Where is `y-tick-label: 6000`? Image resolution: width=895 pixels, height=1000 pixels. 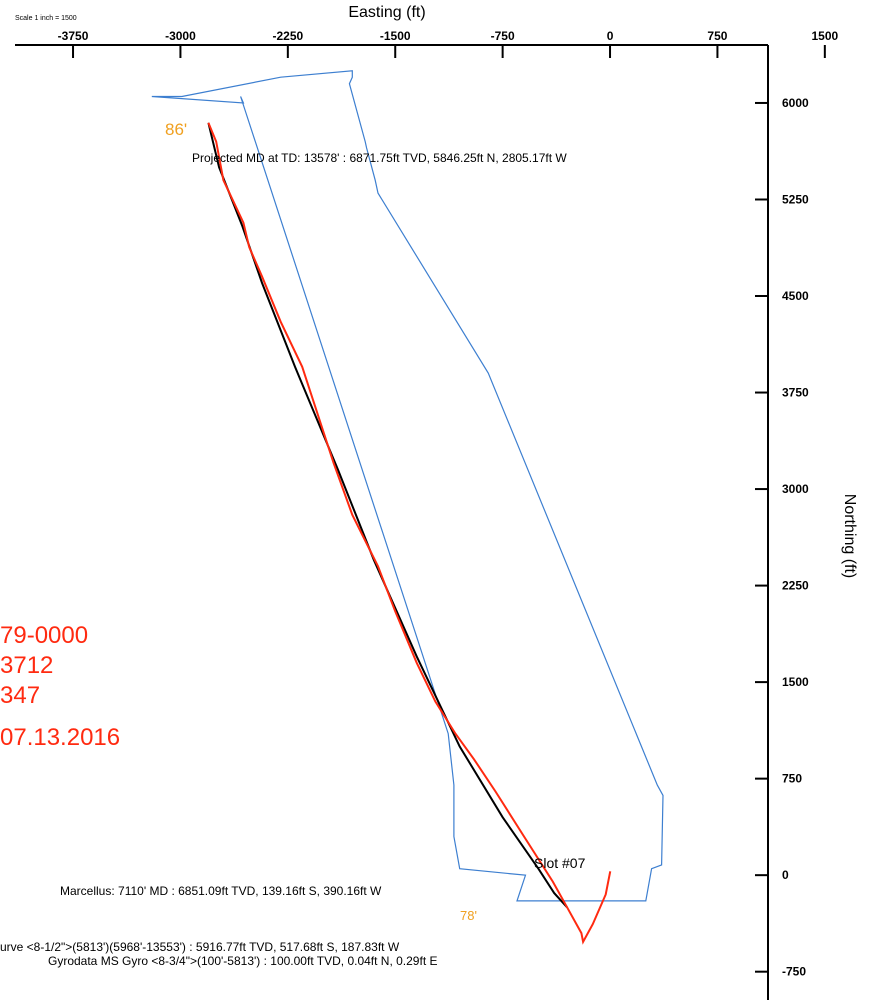 y-tick-label: 6000 is located at coordinates (795, 103).